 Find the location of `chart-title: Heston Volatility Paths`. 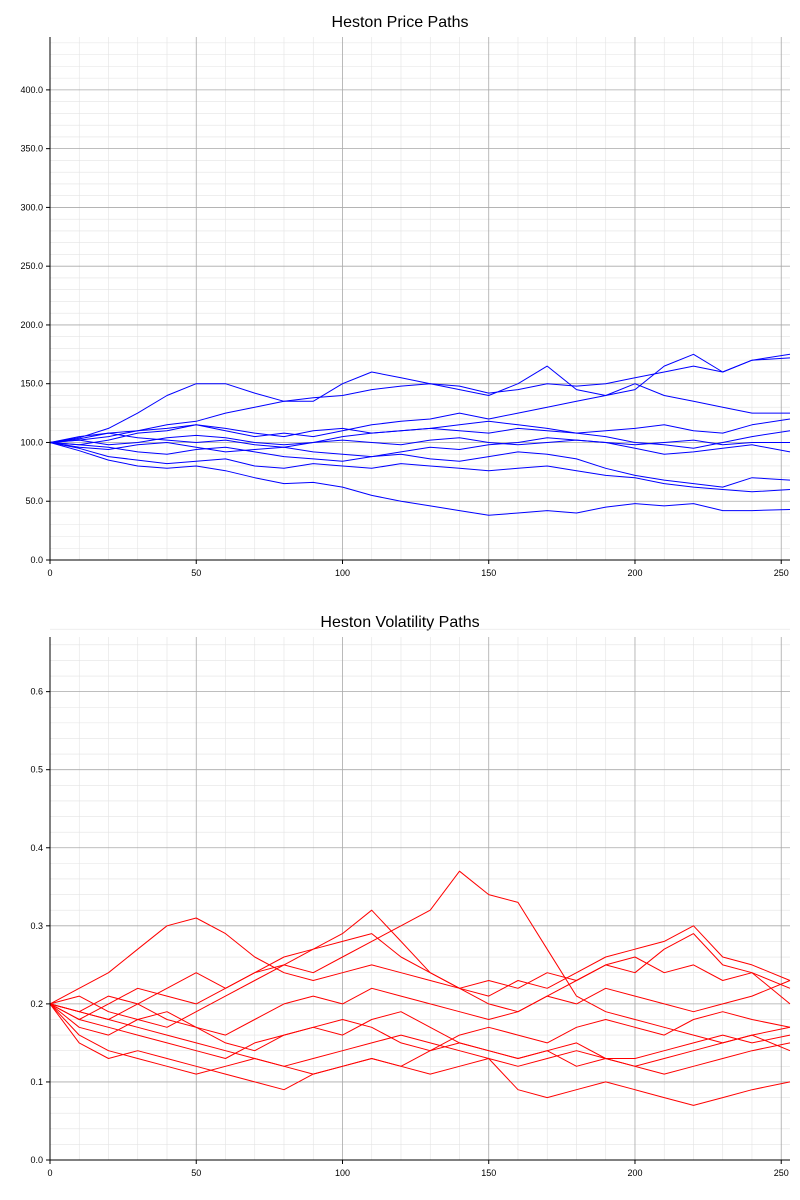

chart-title: Heston Volatility Paths is located at coordinates (399, 622).